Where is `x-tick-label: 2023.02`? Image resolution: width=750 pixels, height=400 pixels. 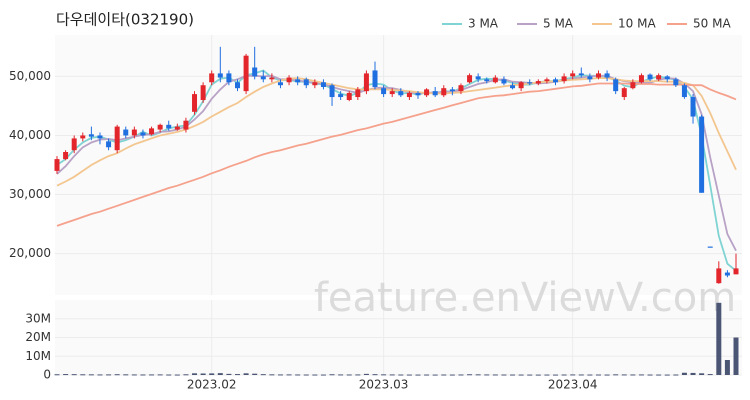
x-tick-label: 2023.02 is located at coordinates (212, 385).